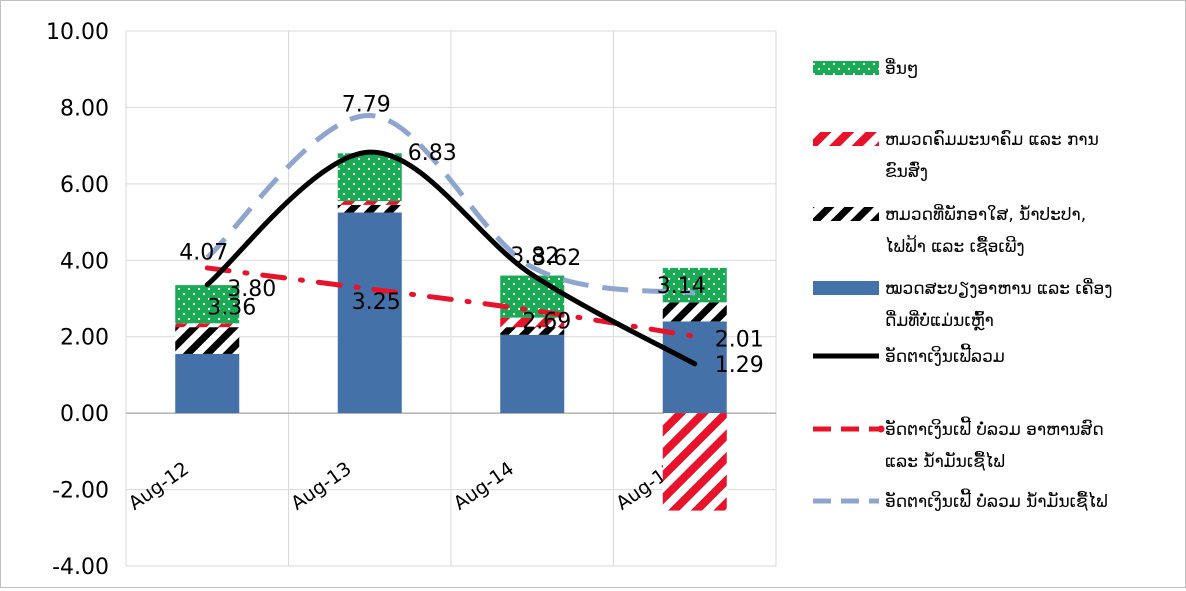 The width and height of the screenshot is (1186, 591). I want to click on data-label: 3.14, so click(681, 286).